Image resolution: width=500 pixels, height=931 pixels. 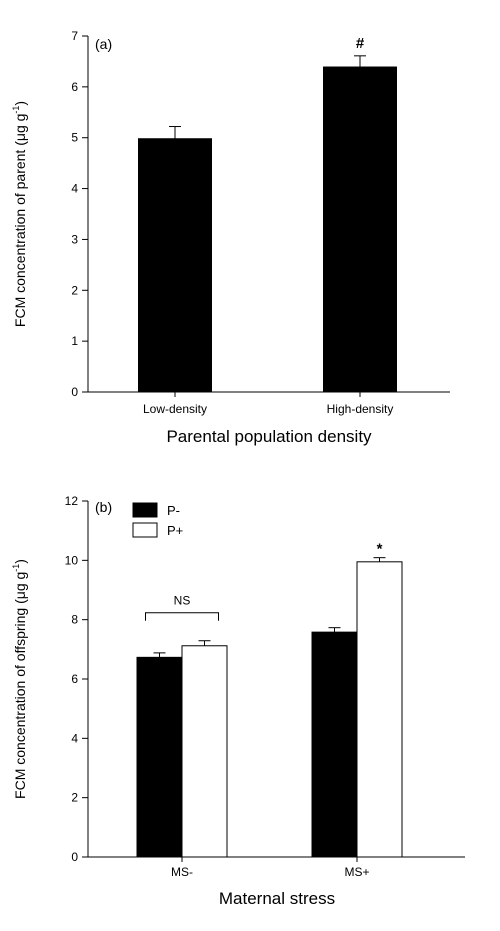 I want to click on panel-b-ns-label: NS, so click(x=182, y=601).